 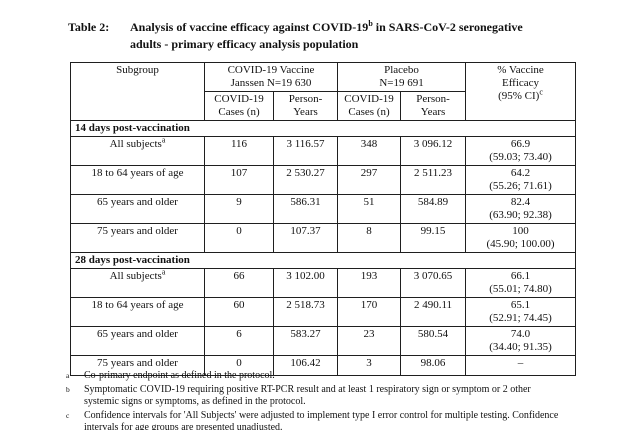 I want to click on placebo-cases-cell: 51, so click(x=369, y=209).